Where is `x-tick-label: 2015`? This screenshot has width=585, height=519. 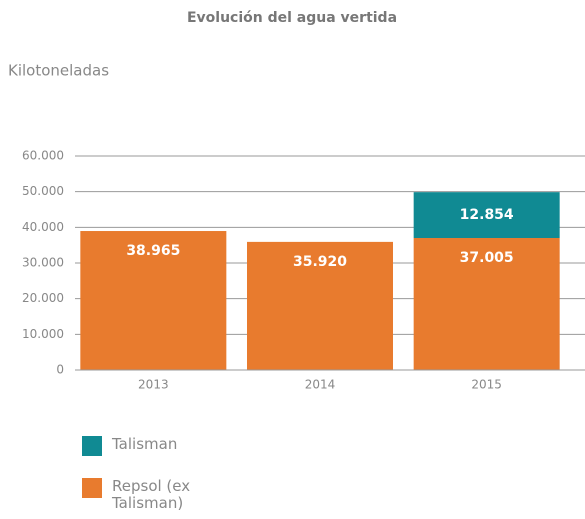
x-tick-label: 2015 is located at coordinates (486, 385).